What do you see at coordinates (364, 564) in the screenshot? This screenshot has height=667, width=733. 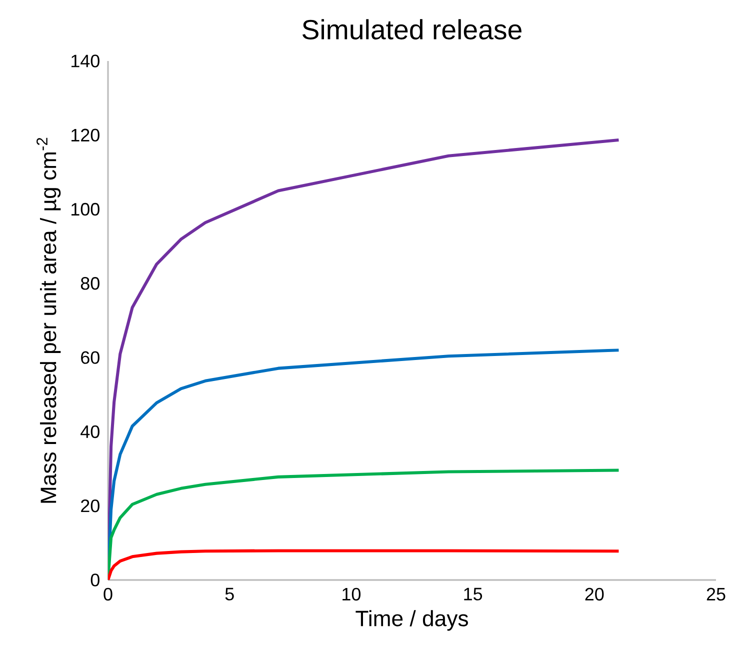 I see `line-series` at bounding box center [364, 564].